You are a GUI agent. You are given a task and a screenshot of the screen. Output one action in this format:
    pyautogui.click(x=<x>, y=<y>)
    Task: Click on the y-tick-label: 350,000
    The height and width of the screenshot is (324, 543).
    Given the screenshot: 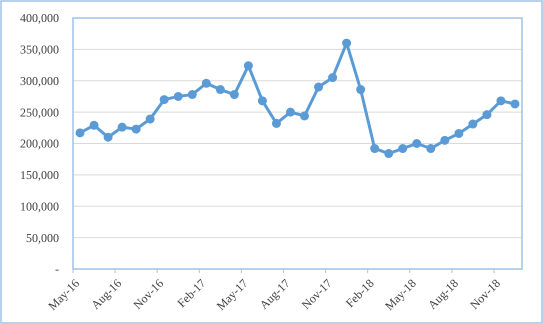 What is the action you would take?
    pyautogui.click(x=39, y=49)
    